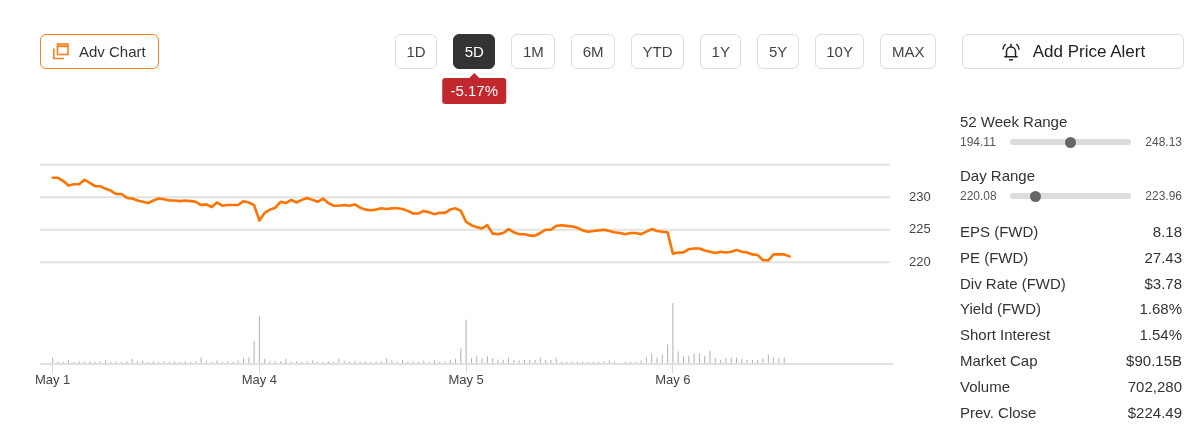 This screenshot has width=1200, height=447. What do you see at coordinates (466, 380) in the screenshot?
I see `x-tick-label: May 5` at bounding box center [466, 380].